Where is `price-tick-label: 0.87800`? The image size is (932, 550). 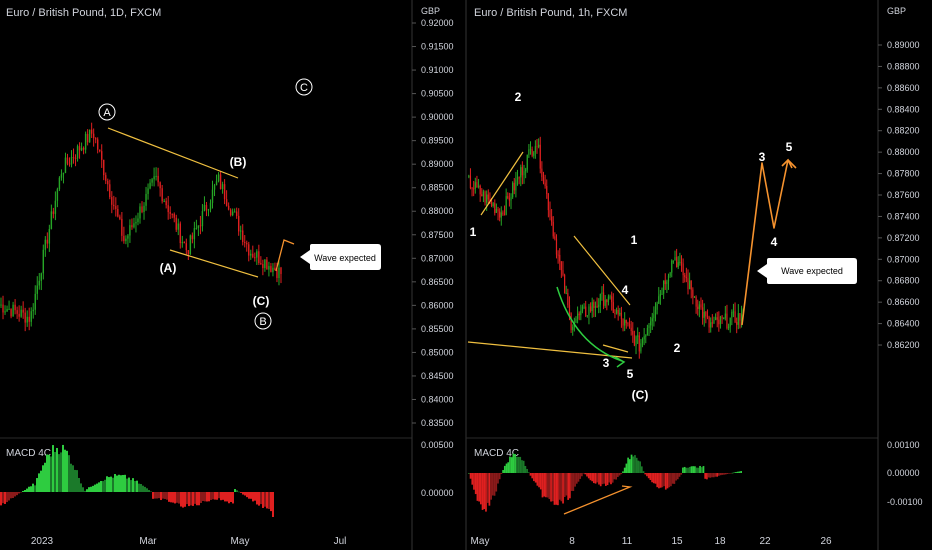 price-tick-label: 0.87800 is located at coordinates (903, 174).